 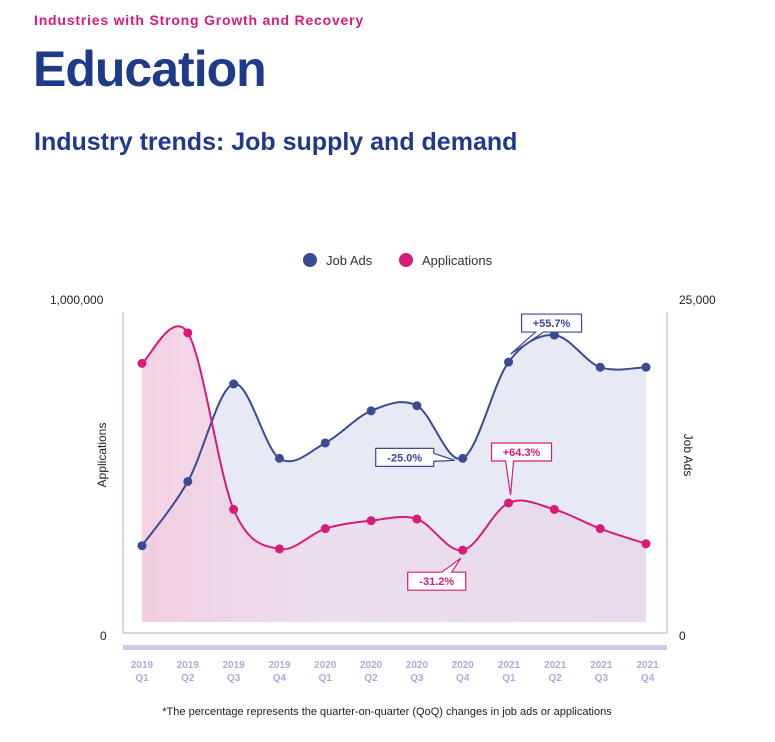 I want to click on callout-label-2: +64.3%, so click(x=522, y=453).